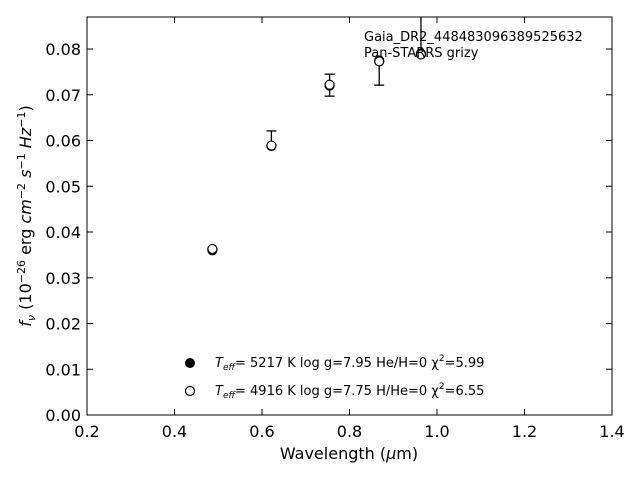 The height and width of the screenshot is (480, 640). I want to click on x-tick-label: 0.2, so click(86, 431).